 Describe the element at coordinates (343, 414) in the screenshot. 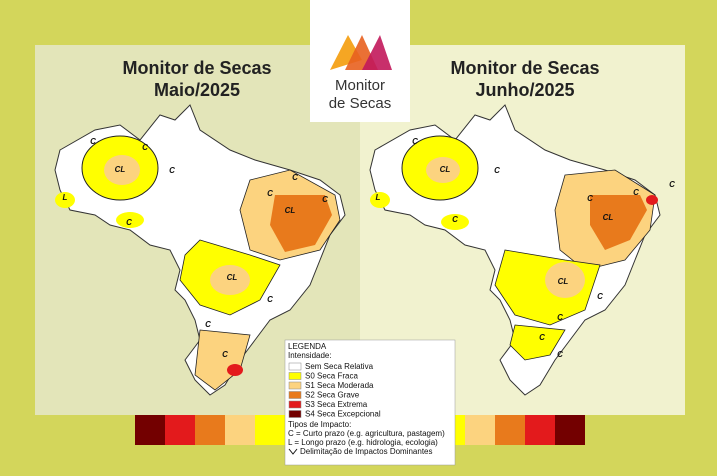

I see `legend-label: S4 Seca Excepcional` at that location.